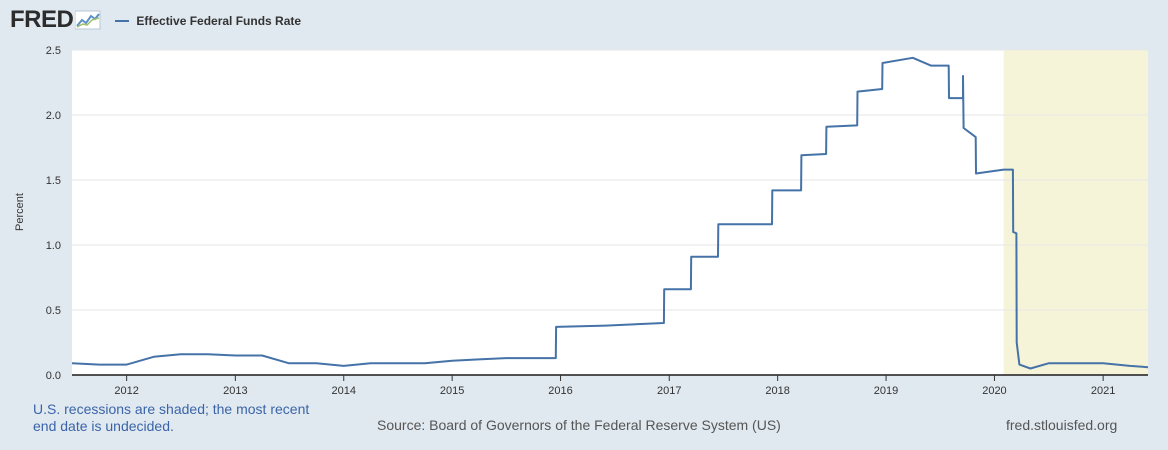  What do you see at coordinates (452, 391) in the screenshot?
I see `x-tick-label: 2015` at bounding box center [452, 391].